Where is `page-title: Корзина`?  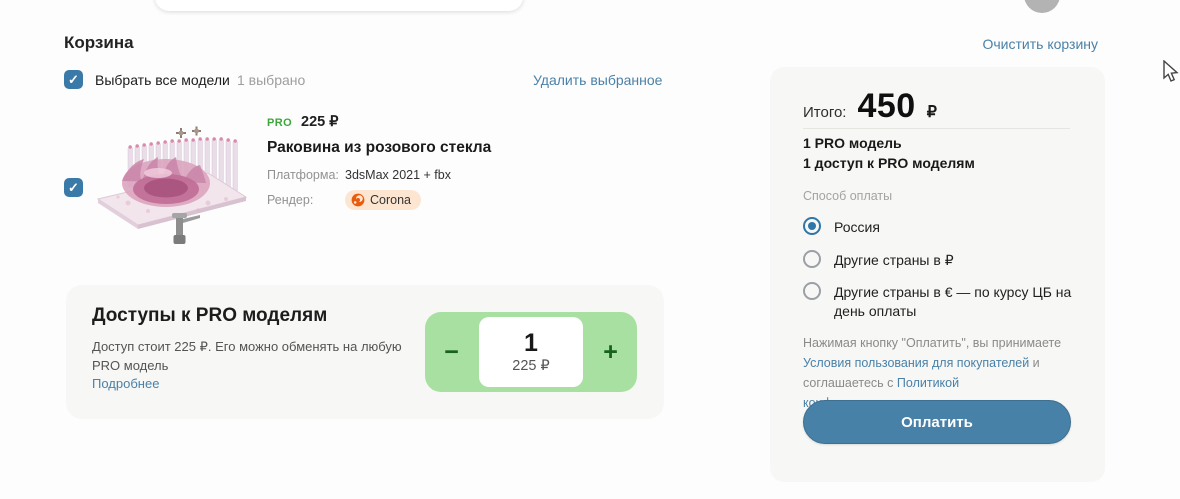 page-title: Корзина is located at coordinates (99, 42).